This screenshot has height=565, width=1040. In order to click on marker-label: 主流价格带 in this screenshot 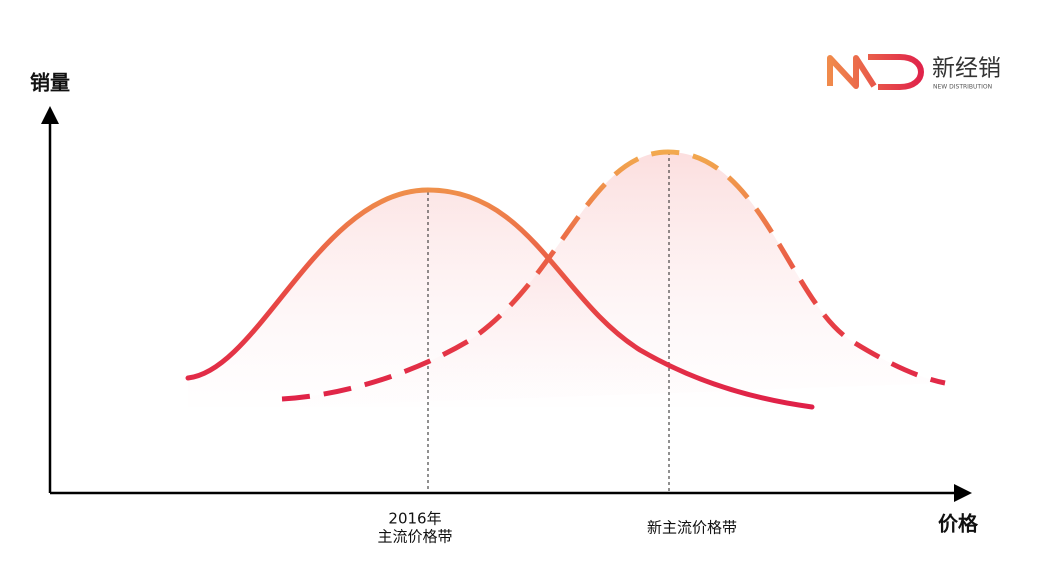, I will do `click(414, 537)`.